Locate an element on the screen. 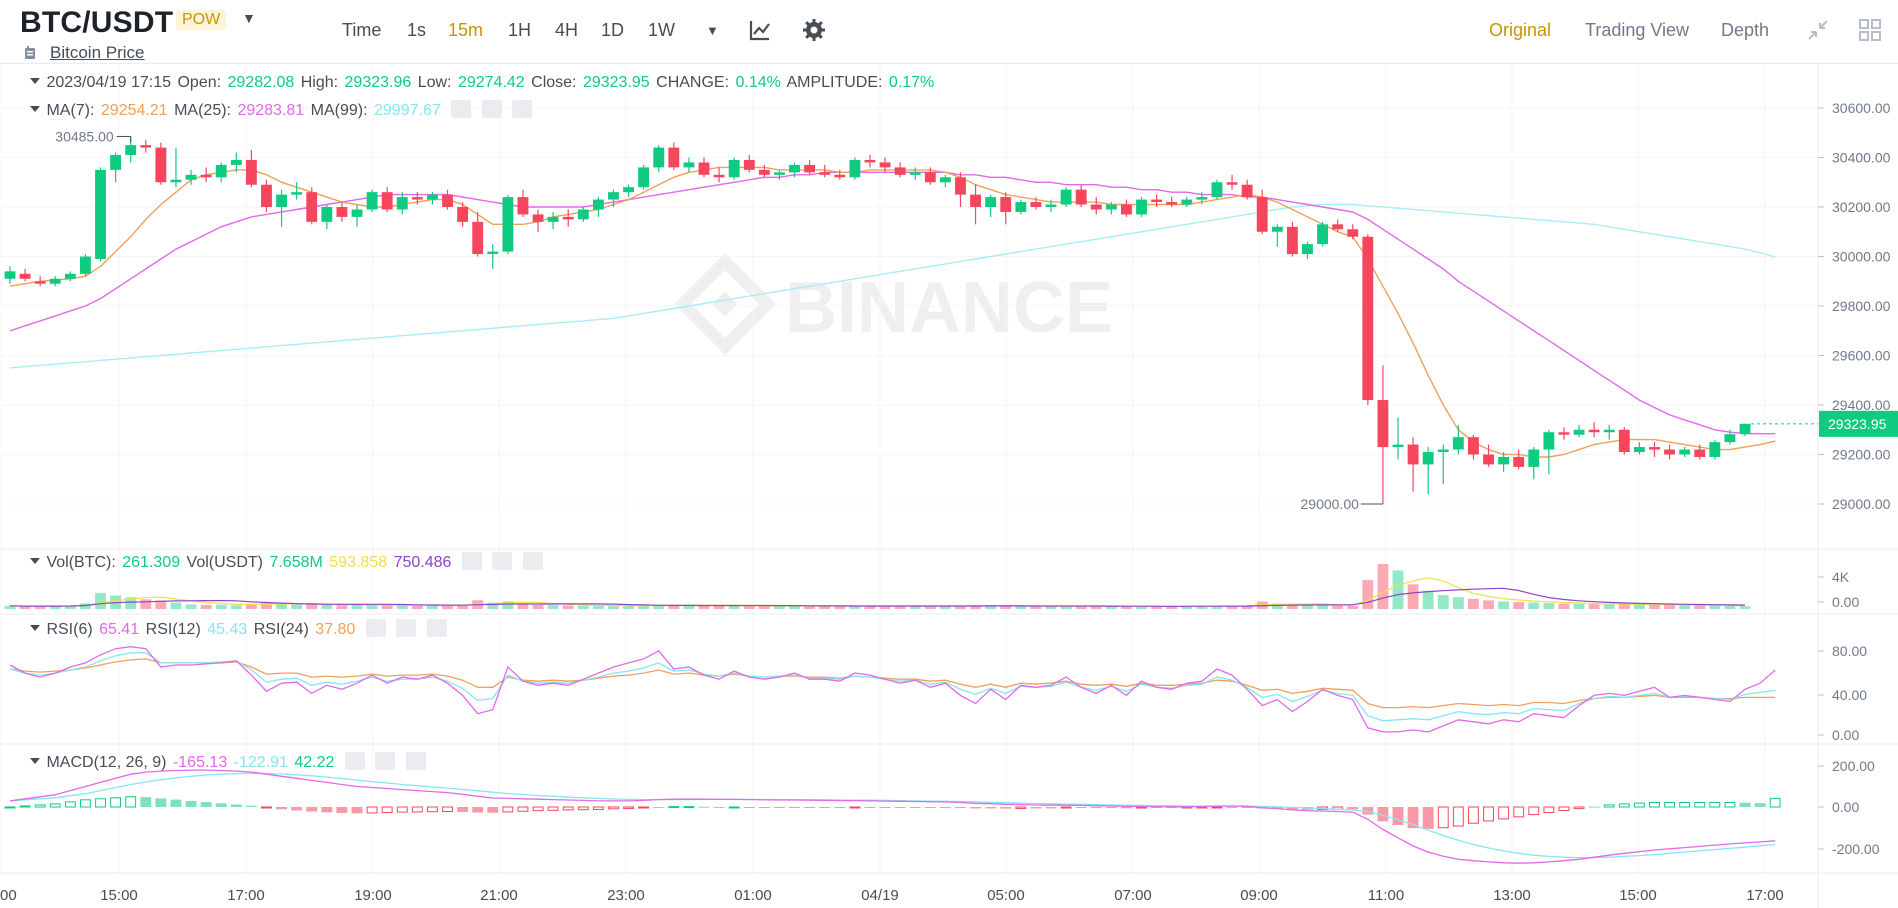 The height and width of the screenshot is (908, 1898). legend-change-label: CHANGE: is located at coordinates (693, 82).